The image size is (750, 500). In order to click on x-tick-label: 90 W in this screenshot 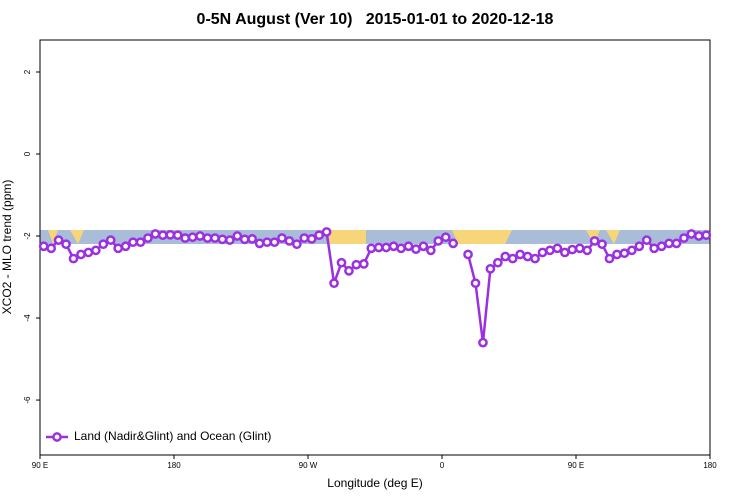, I will do `click(308, 465)`.